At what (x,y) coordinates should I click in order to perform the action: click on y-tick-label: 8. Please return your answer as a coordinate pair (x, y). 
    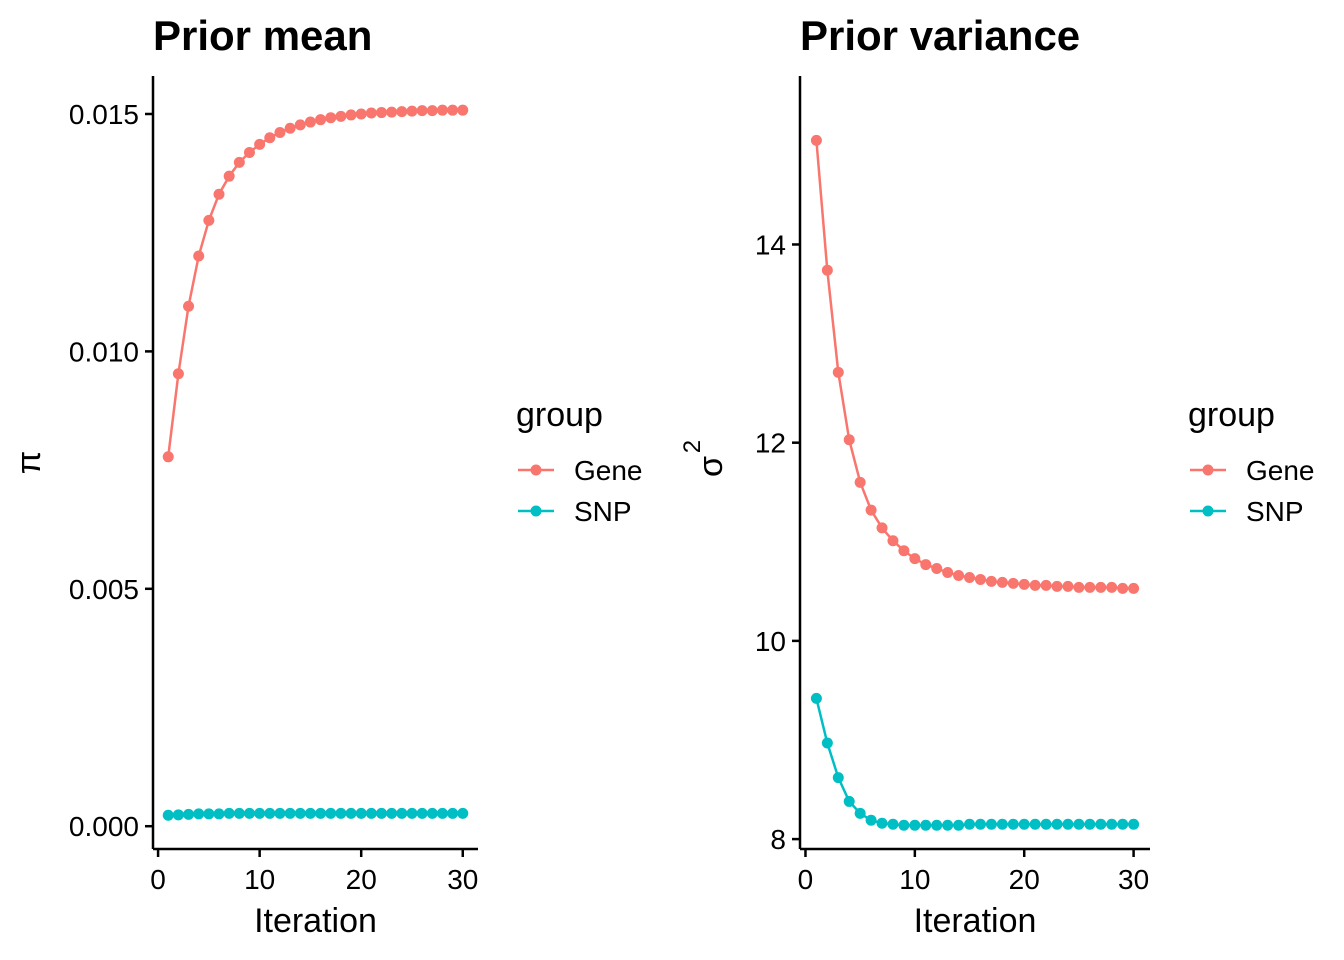
    Looking at the image, I should click on (778, 839).